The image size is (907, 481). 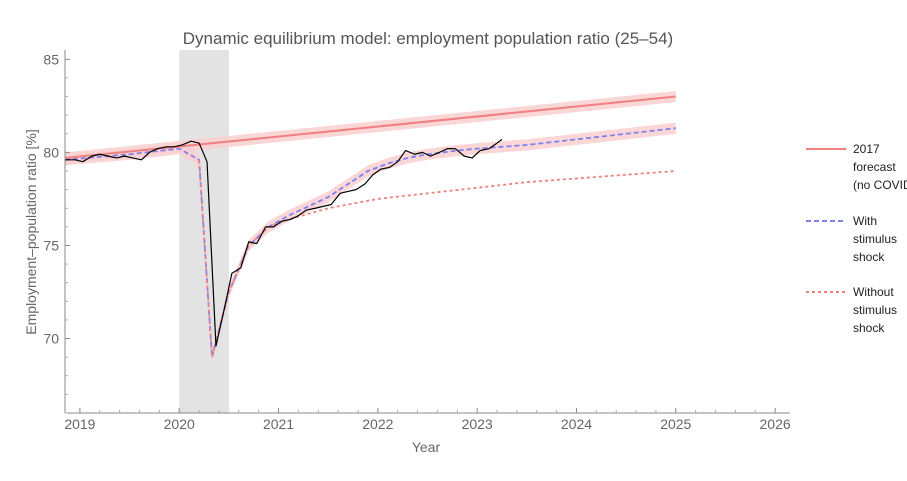 I want to click on x-axis-label: Year, so click(x=426, y=447).